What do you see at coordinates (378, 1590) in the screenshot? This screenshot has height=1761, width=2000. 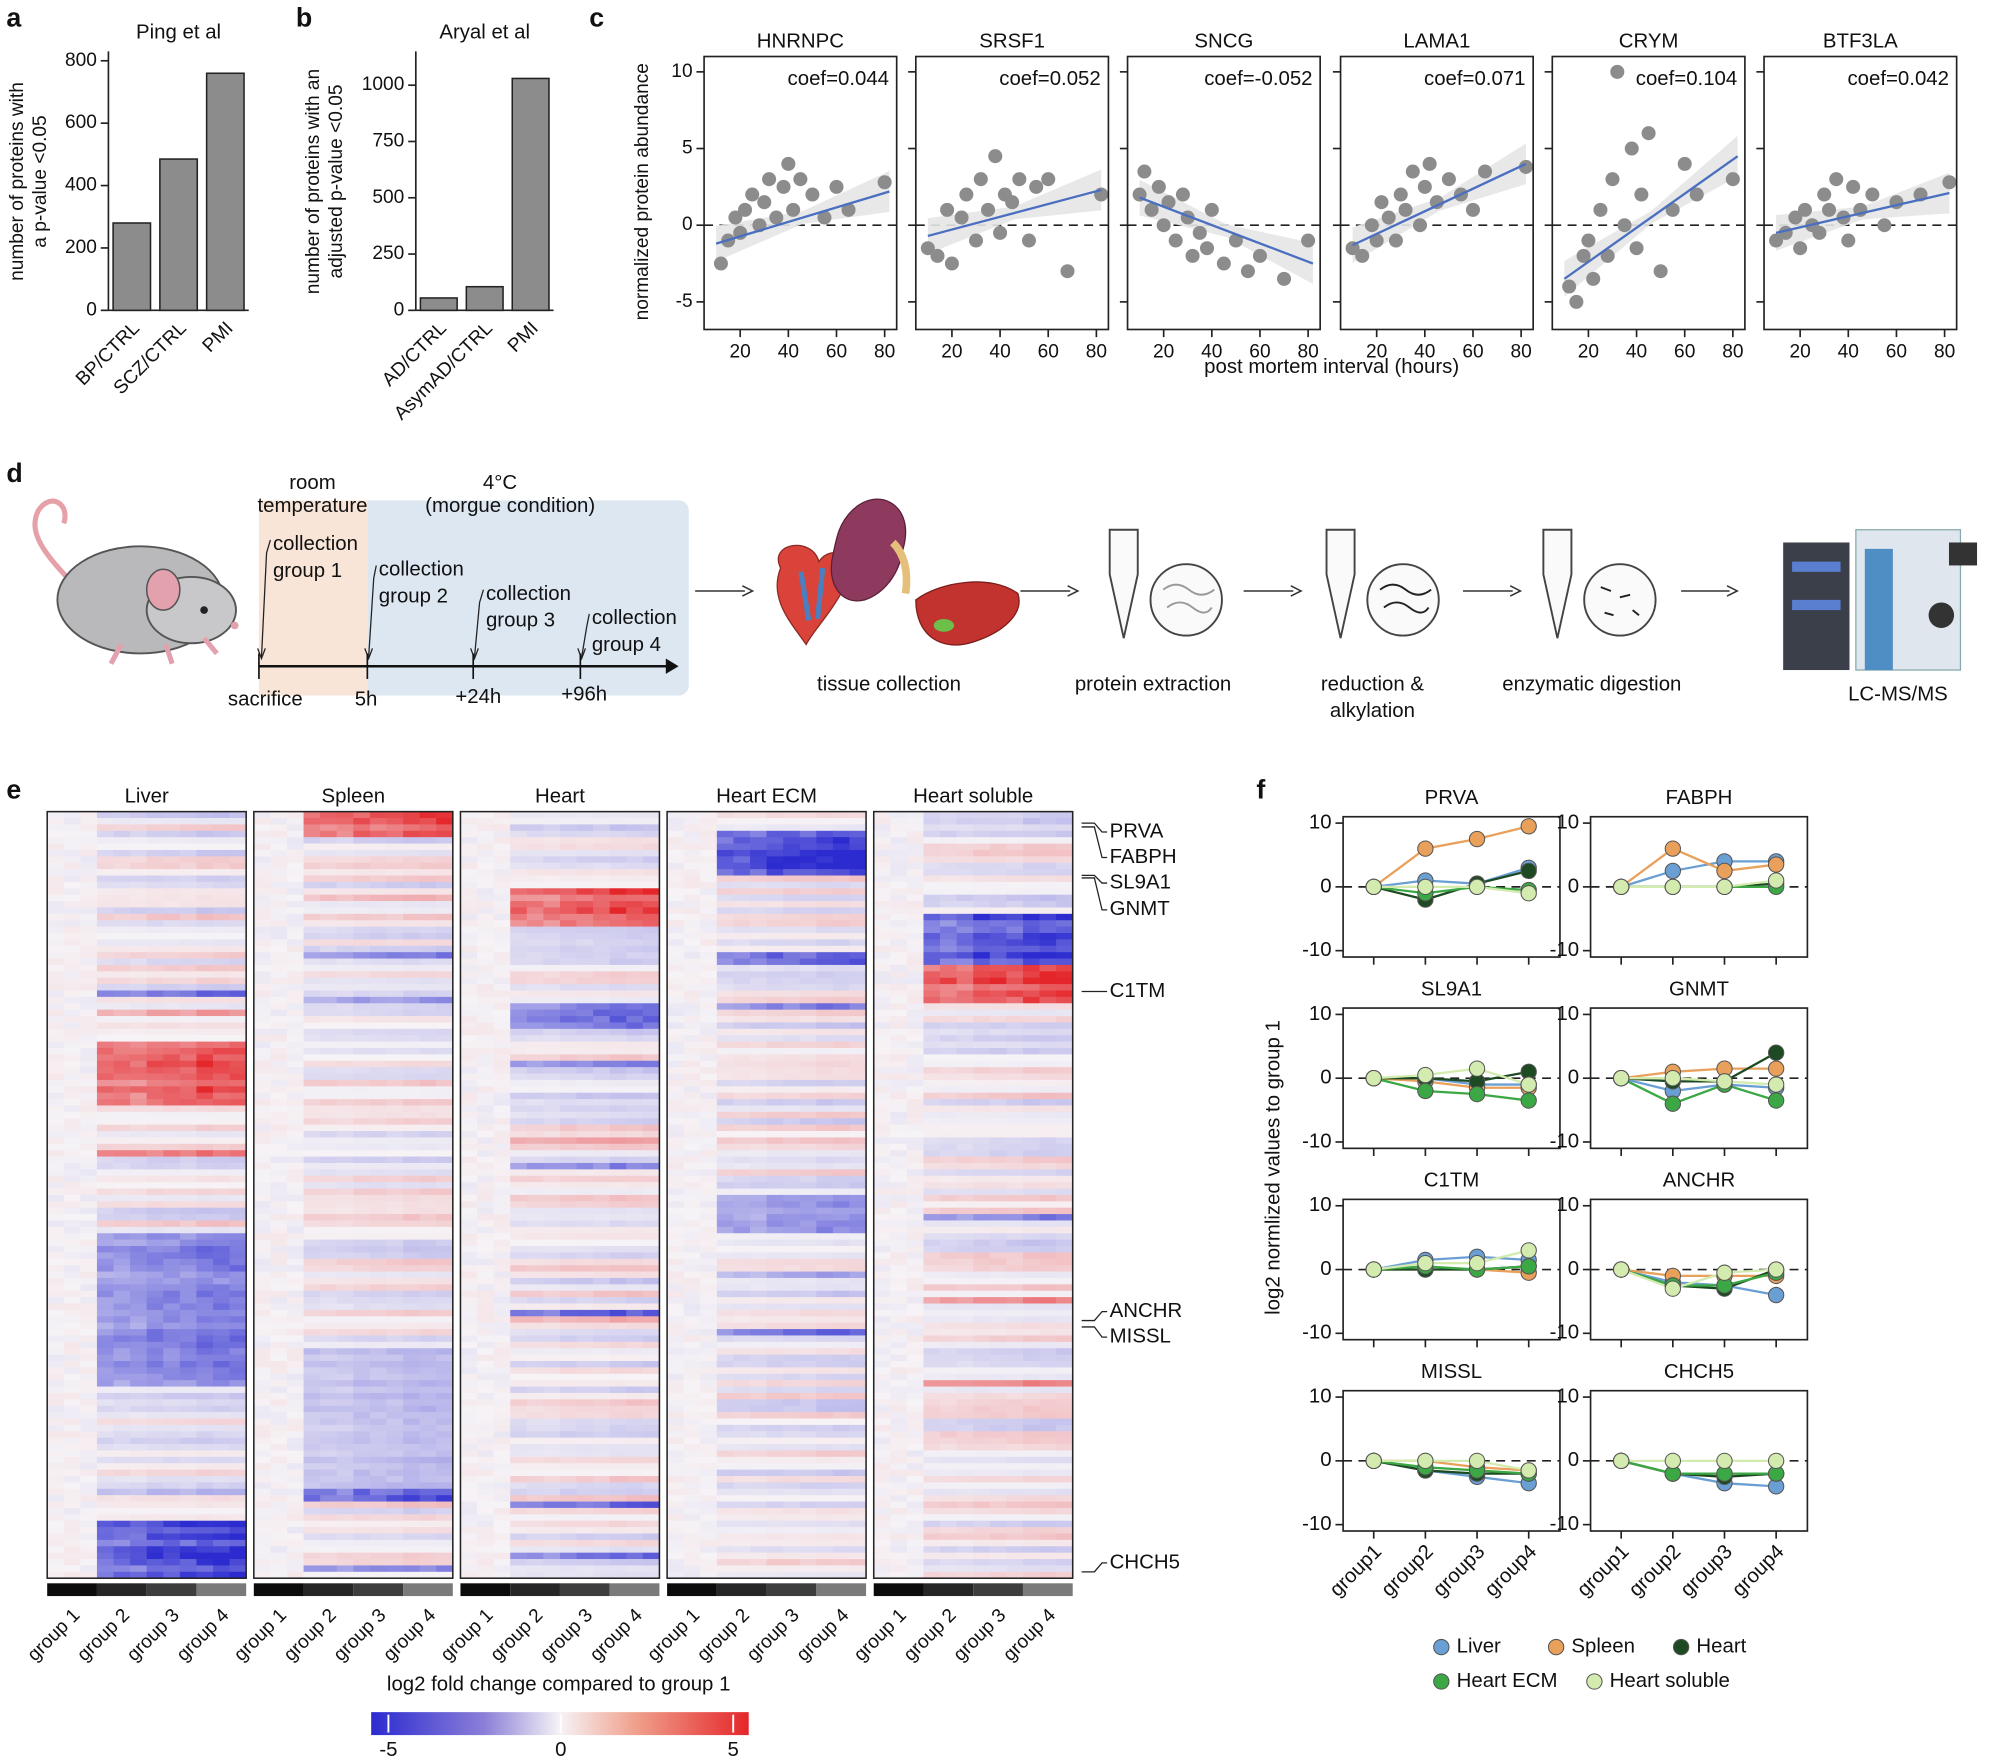 I see `group-bar` at bounding box center [378, 1590].